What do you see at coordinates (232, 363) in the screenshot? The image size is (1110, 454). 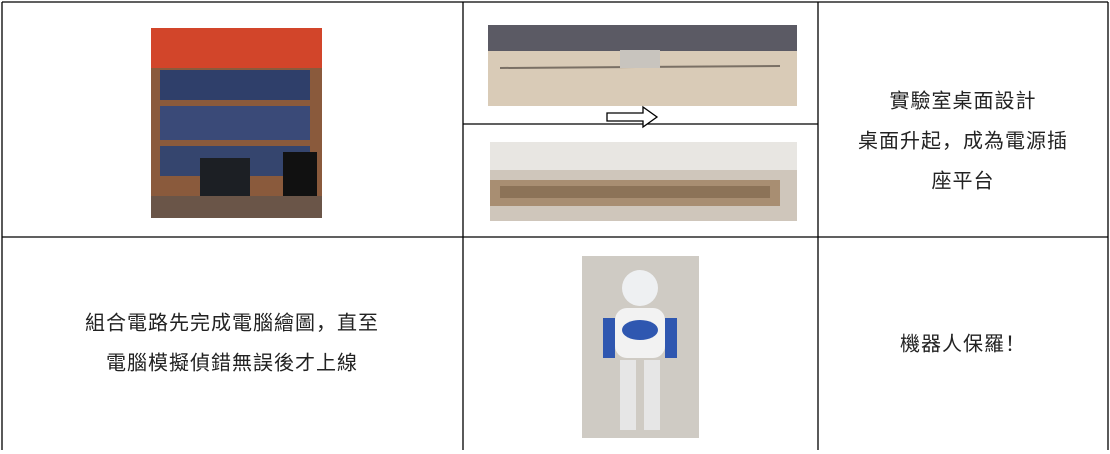 I see `cell-text: 電腦模擬偵錯無誤後才上線` at bounding box center [232, 363].